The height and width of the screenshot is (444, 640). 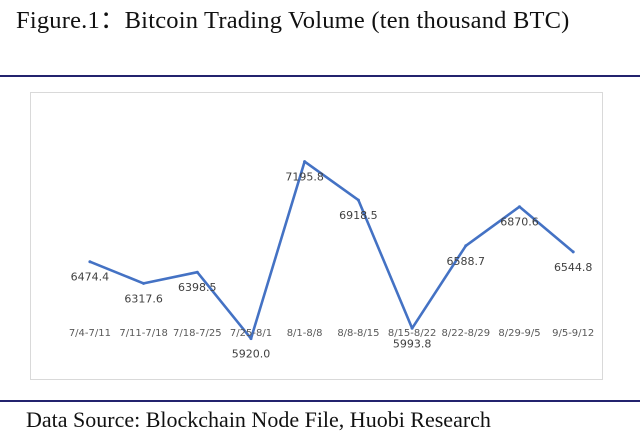 I want to click on data-label: 6317.6, so click(x=143, y=298).